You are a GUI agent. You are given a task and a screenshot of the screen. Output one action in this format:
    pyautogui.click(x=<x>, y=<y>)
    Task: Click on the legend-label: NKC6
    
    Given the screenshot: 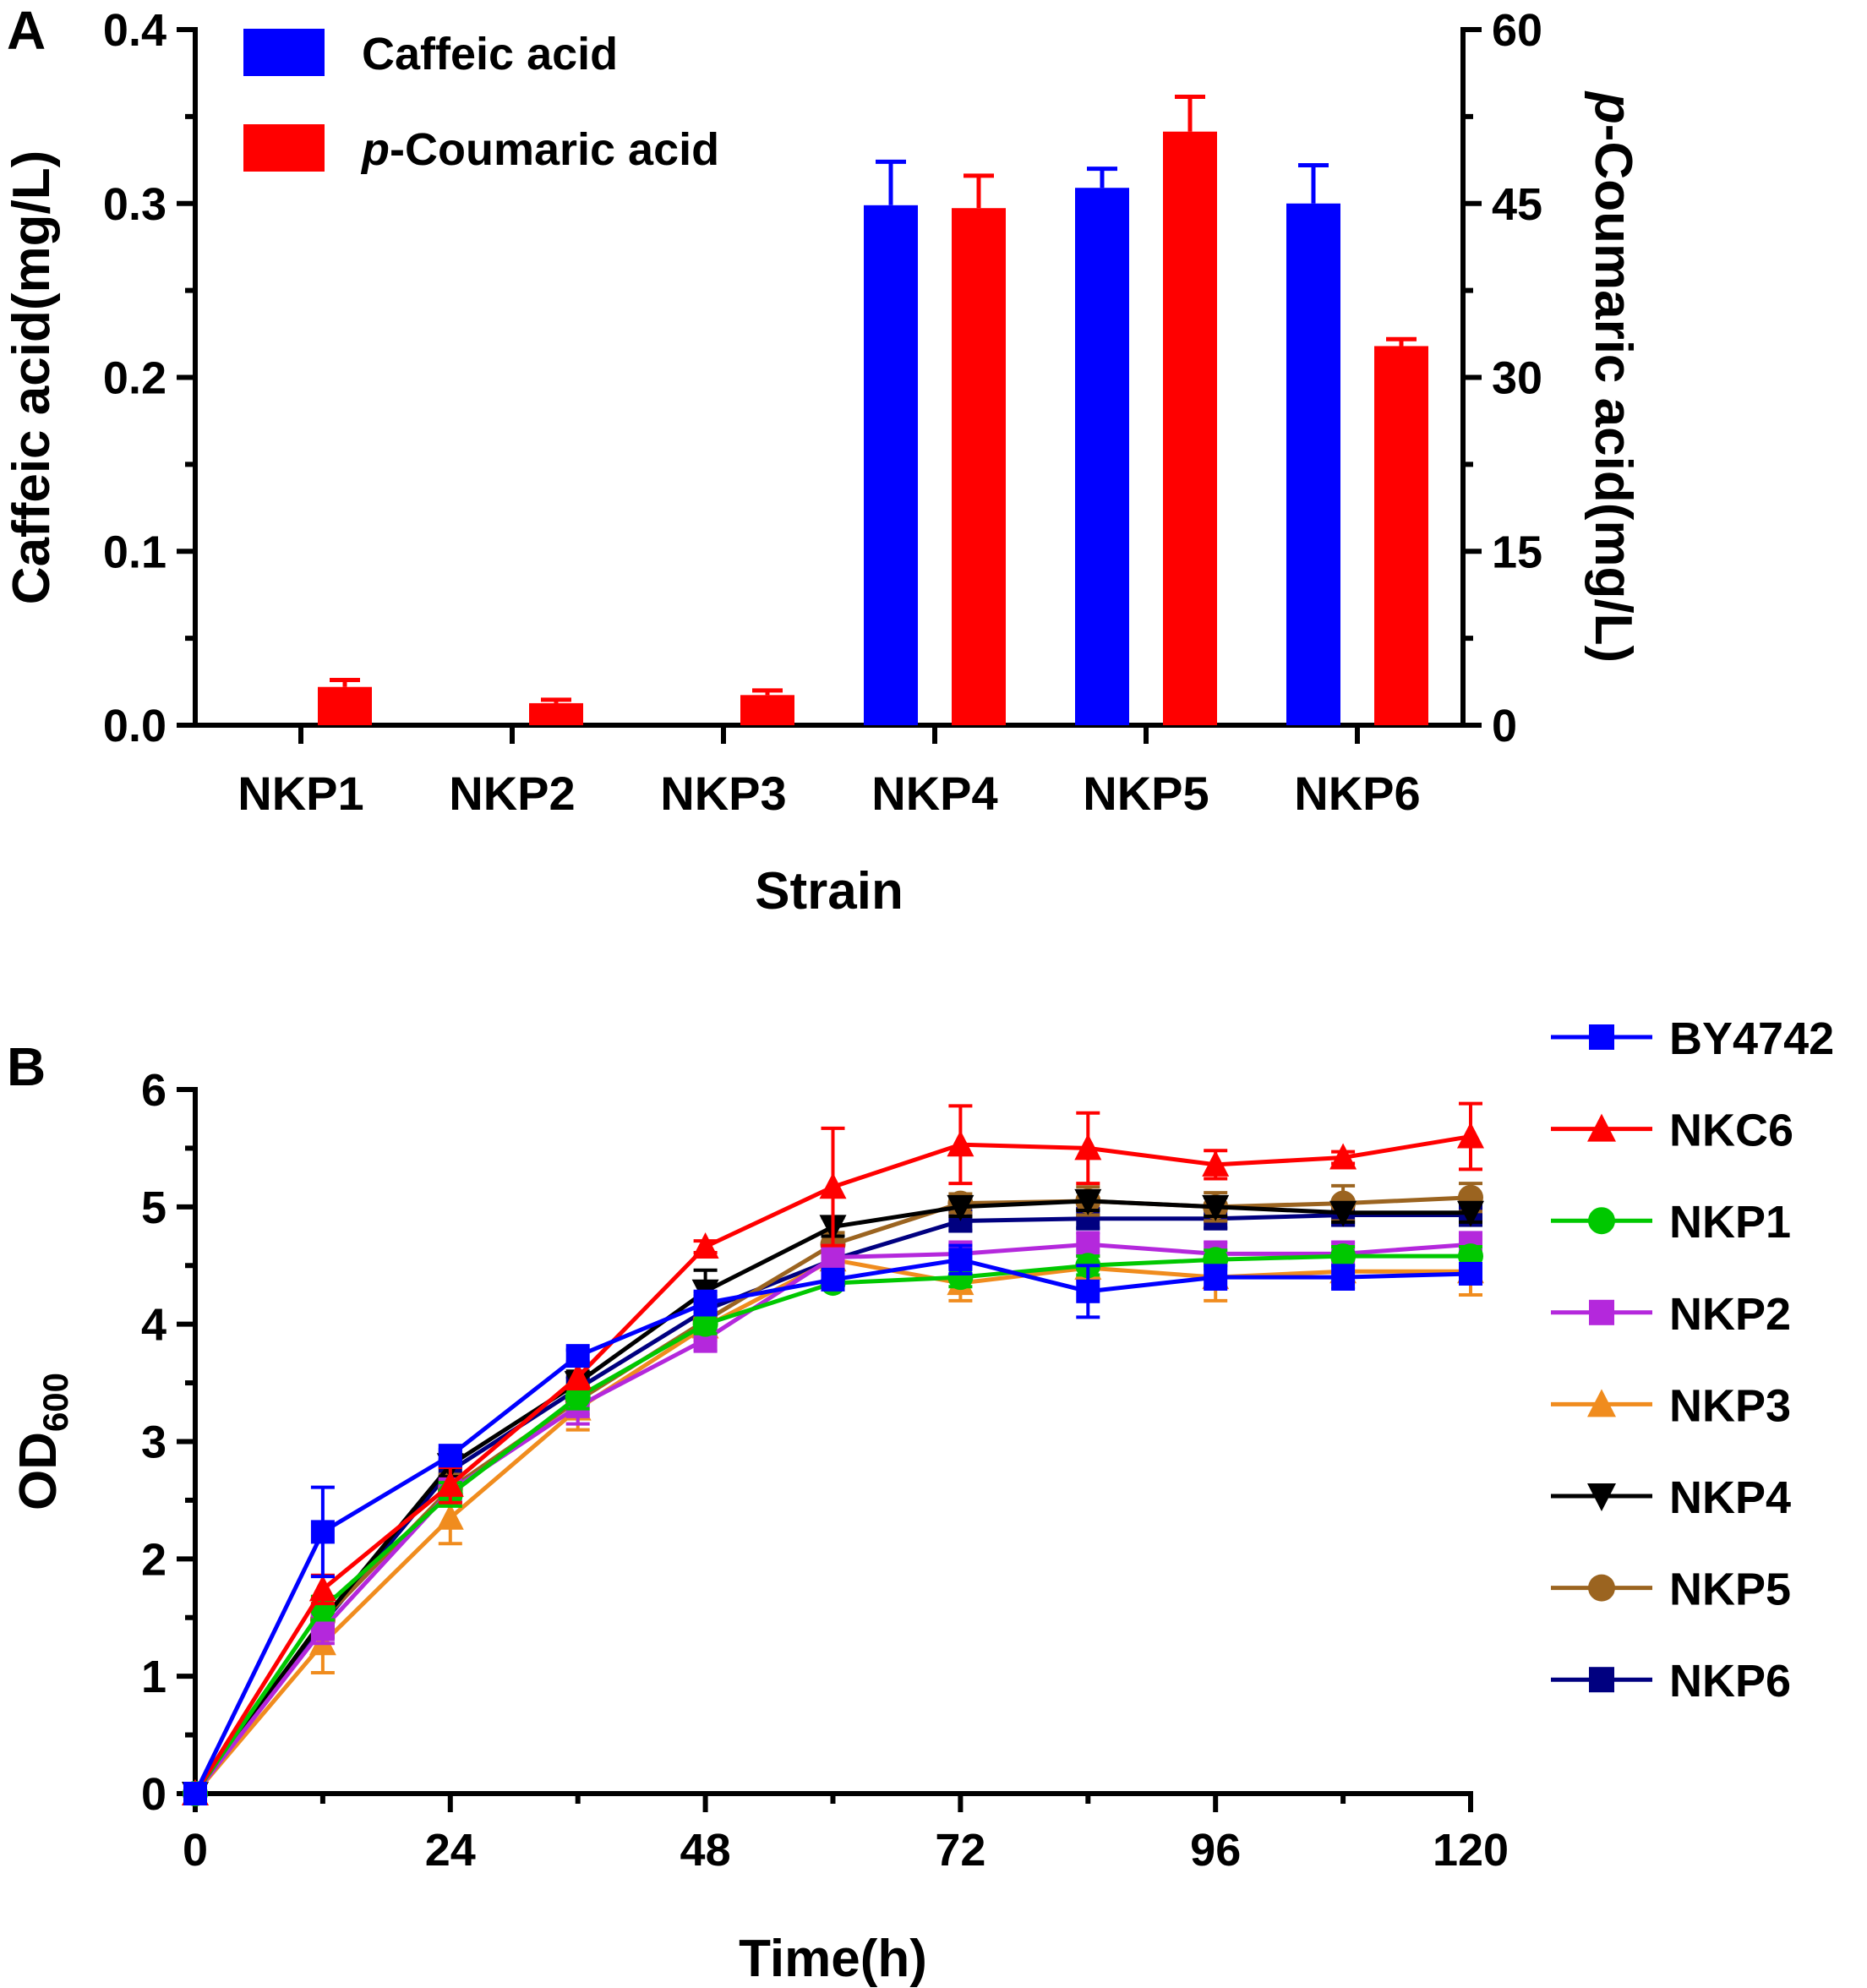 What is the action you would take?
    pyautogui.click(x=1731, y=1131)
    